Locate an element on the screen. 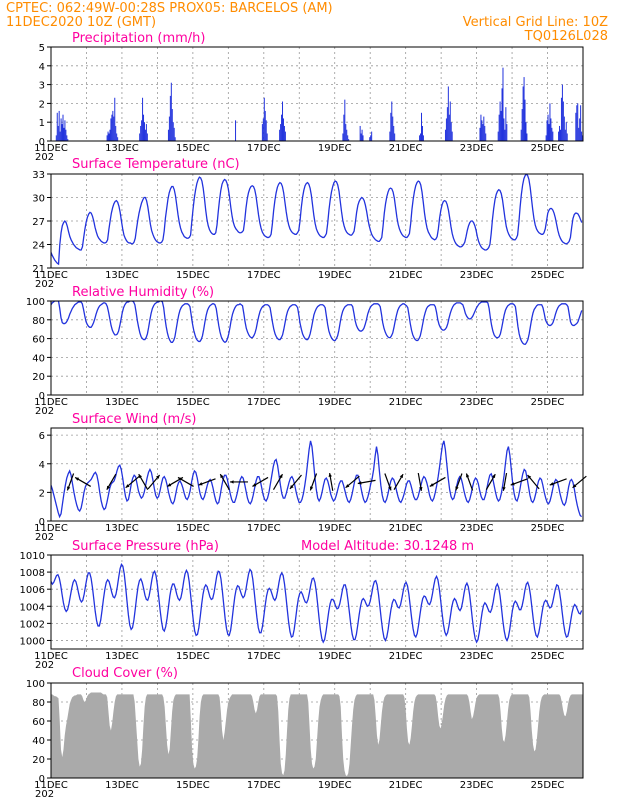 The height and width of the screenshot is (800, 618). pres-xtick-label: 11DEC is located at coordinates (51, 656).